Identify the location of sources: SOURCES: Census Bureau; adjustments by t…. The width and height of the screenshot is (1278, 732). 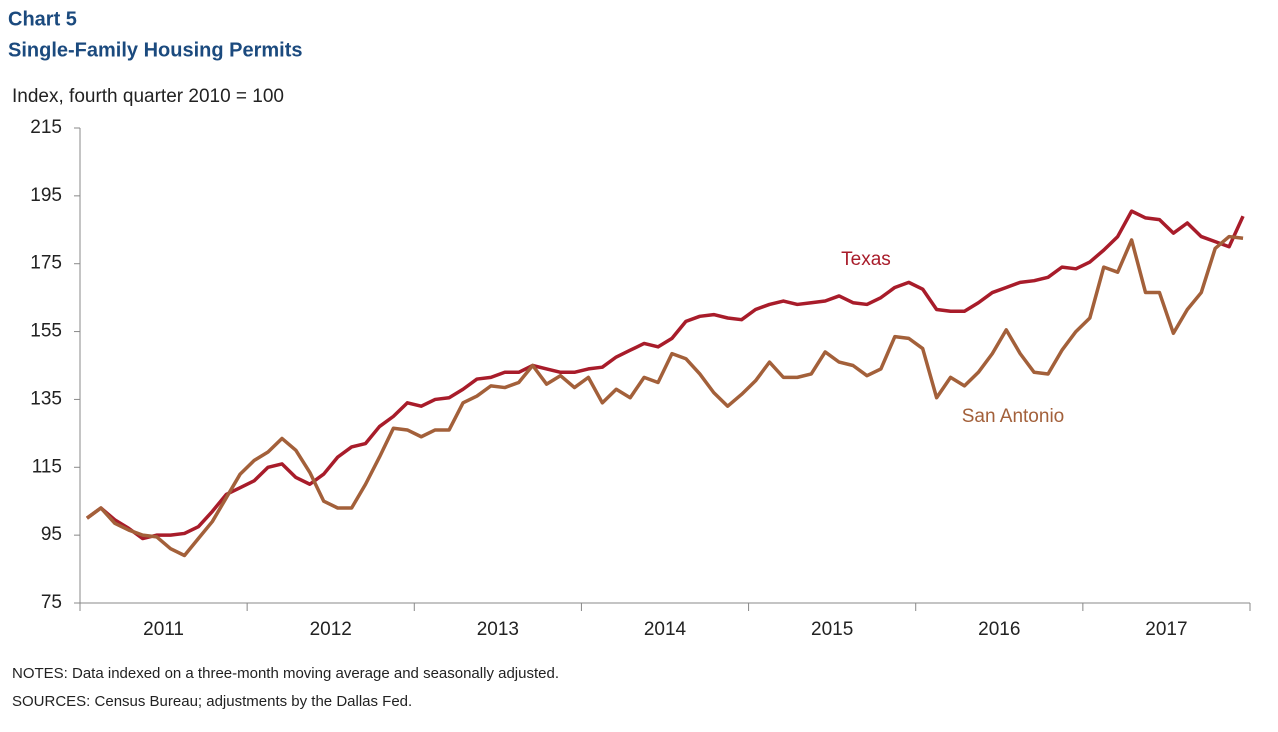
(212, 701).